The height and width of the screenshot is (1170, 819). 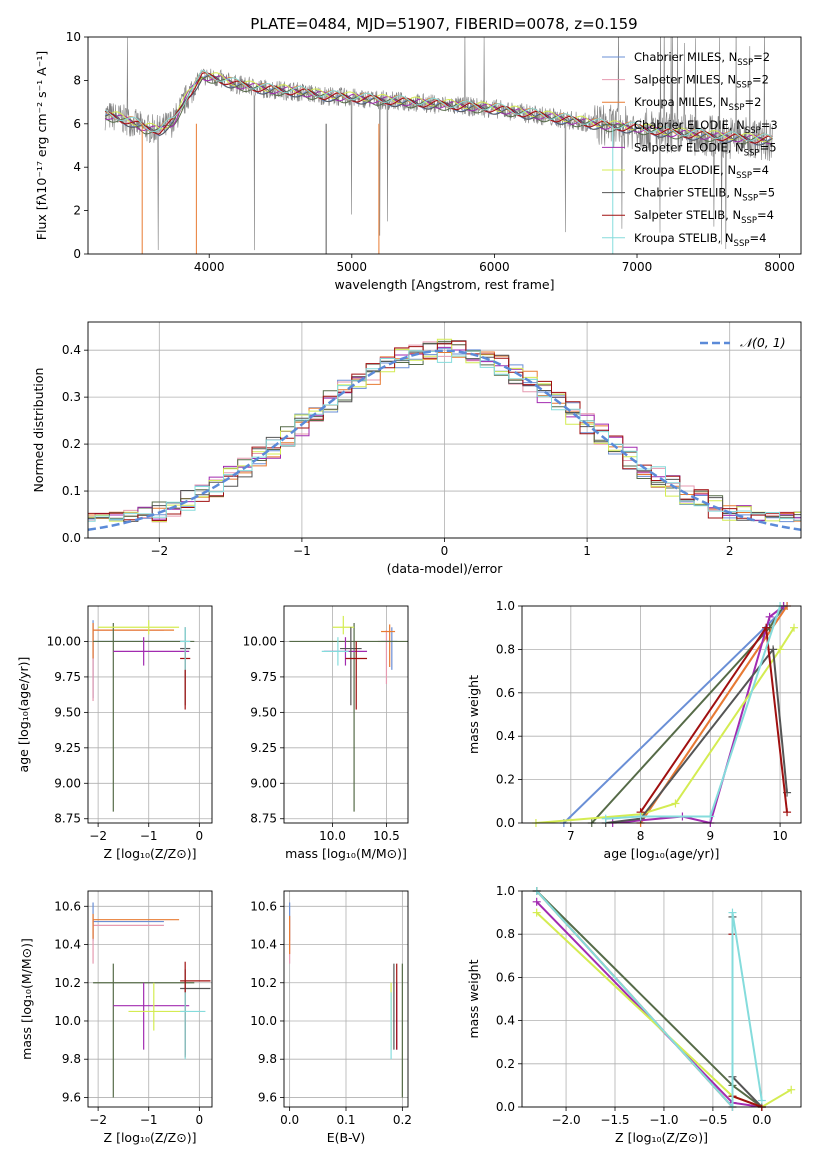 I want to click on model-spectrum-chabrier_stelib, so click(x=438, y=110).